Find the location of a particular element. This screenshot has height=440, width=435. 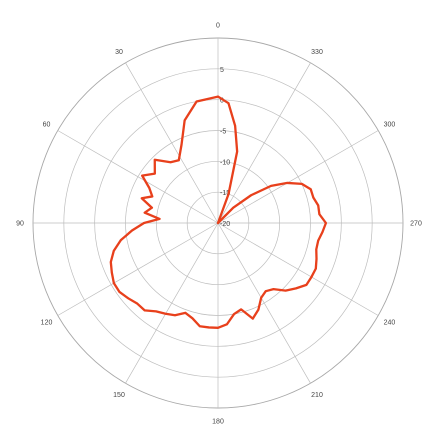

radial-tick-label: -5 is located at coordinates (223, 132).